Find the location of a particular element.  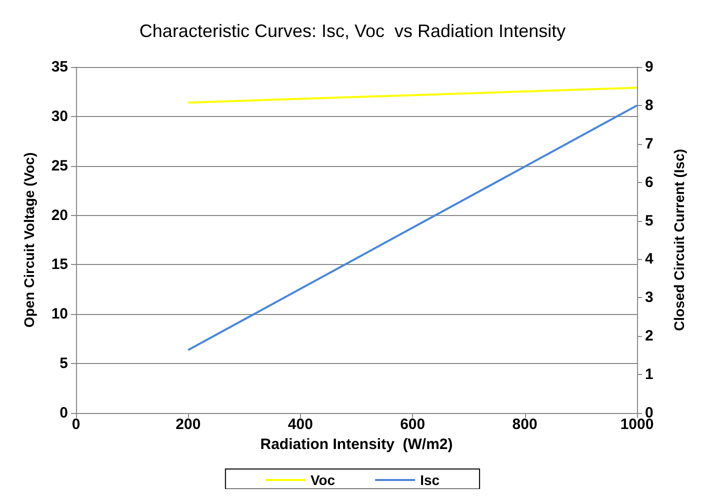

y-tick-label: 35 is located at coordinates (59, 67).